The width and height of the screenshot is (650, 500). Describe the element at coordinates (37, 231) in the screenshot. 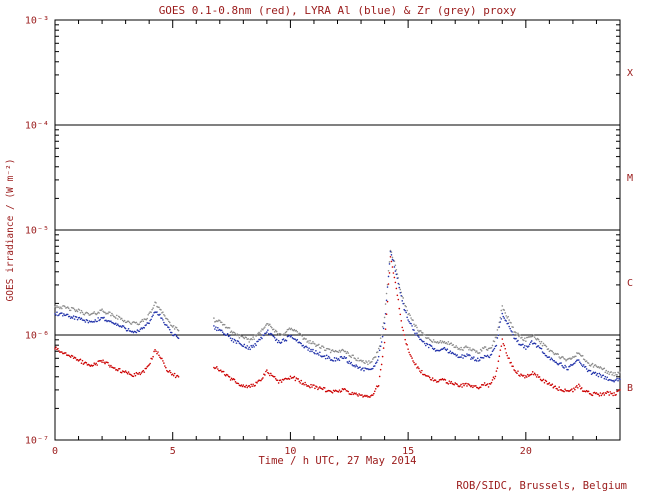

I see `y-tick-label: 10⁻⁵` at that location.